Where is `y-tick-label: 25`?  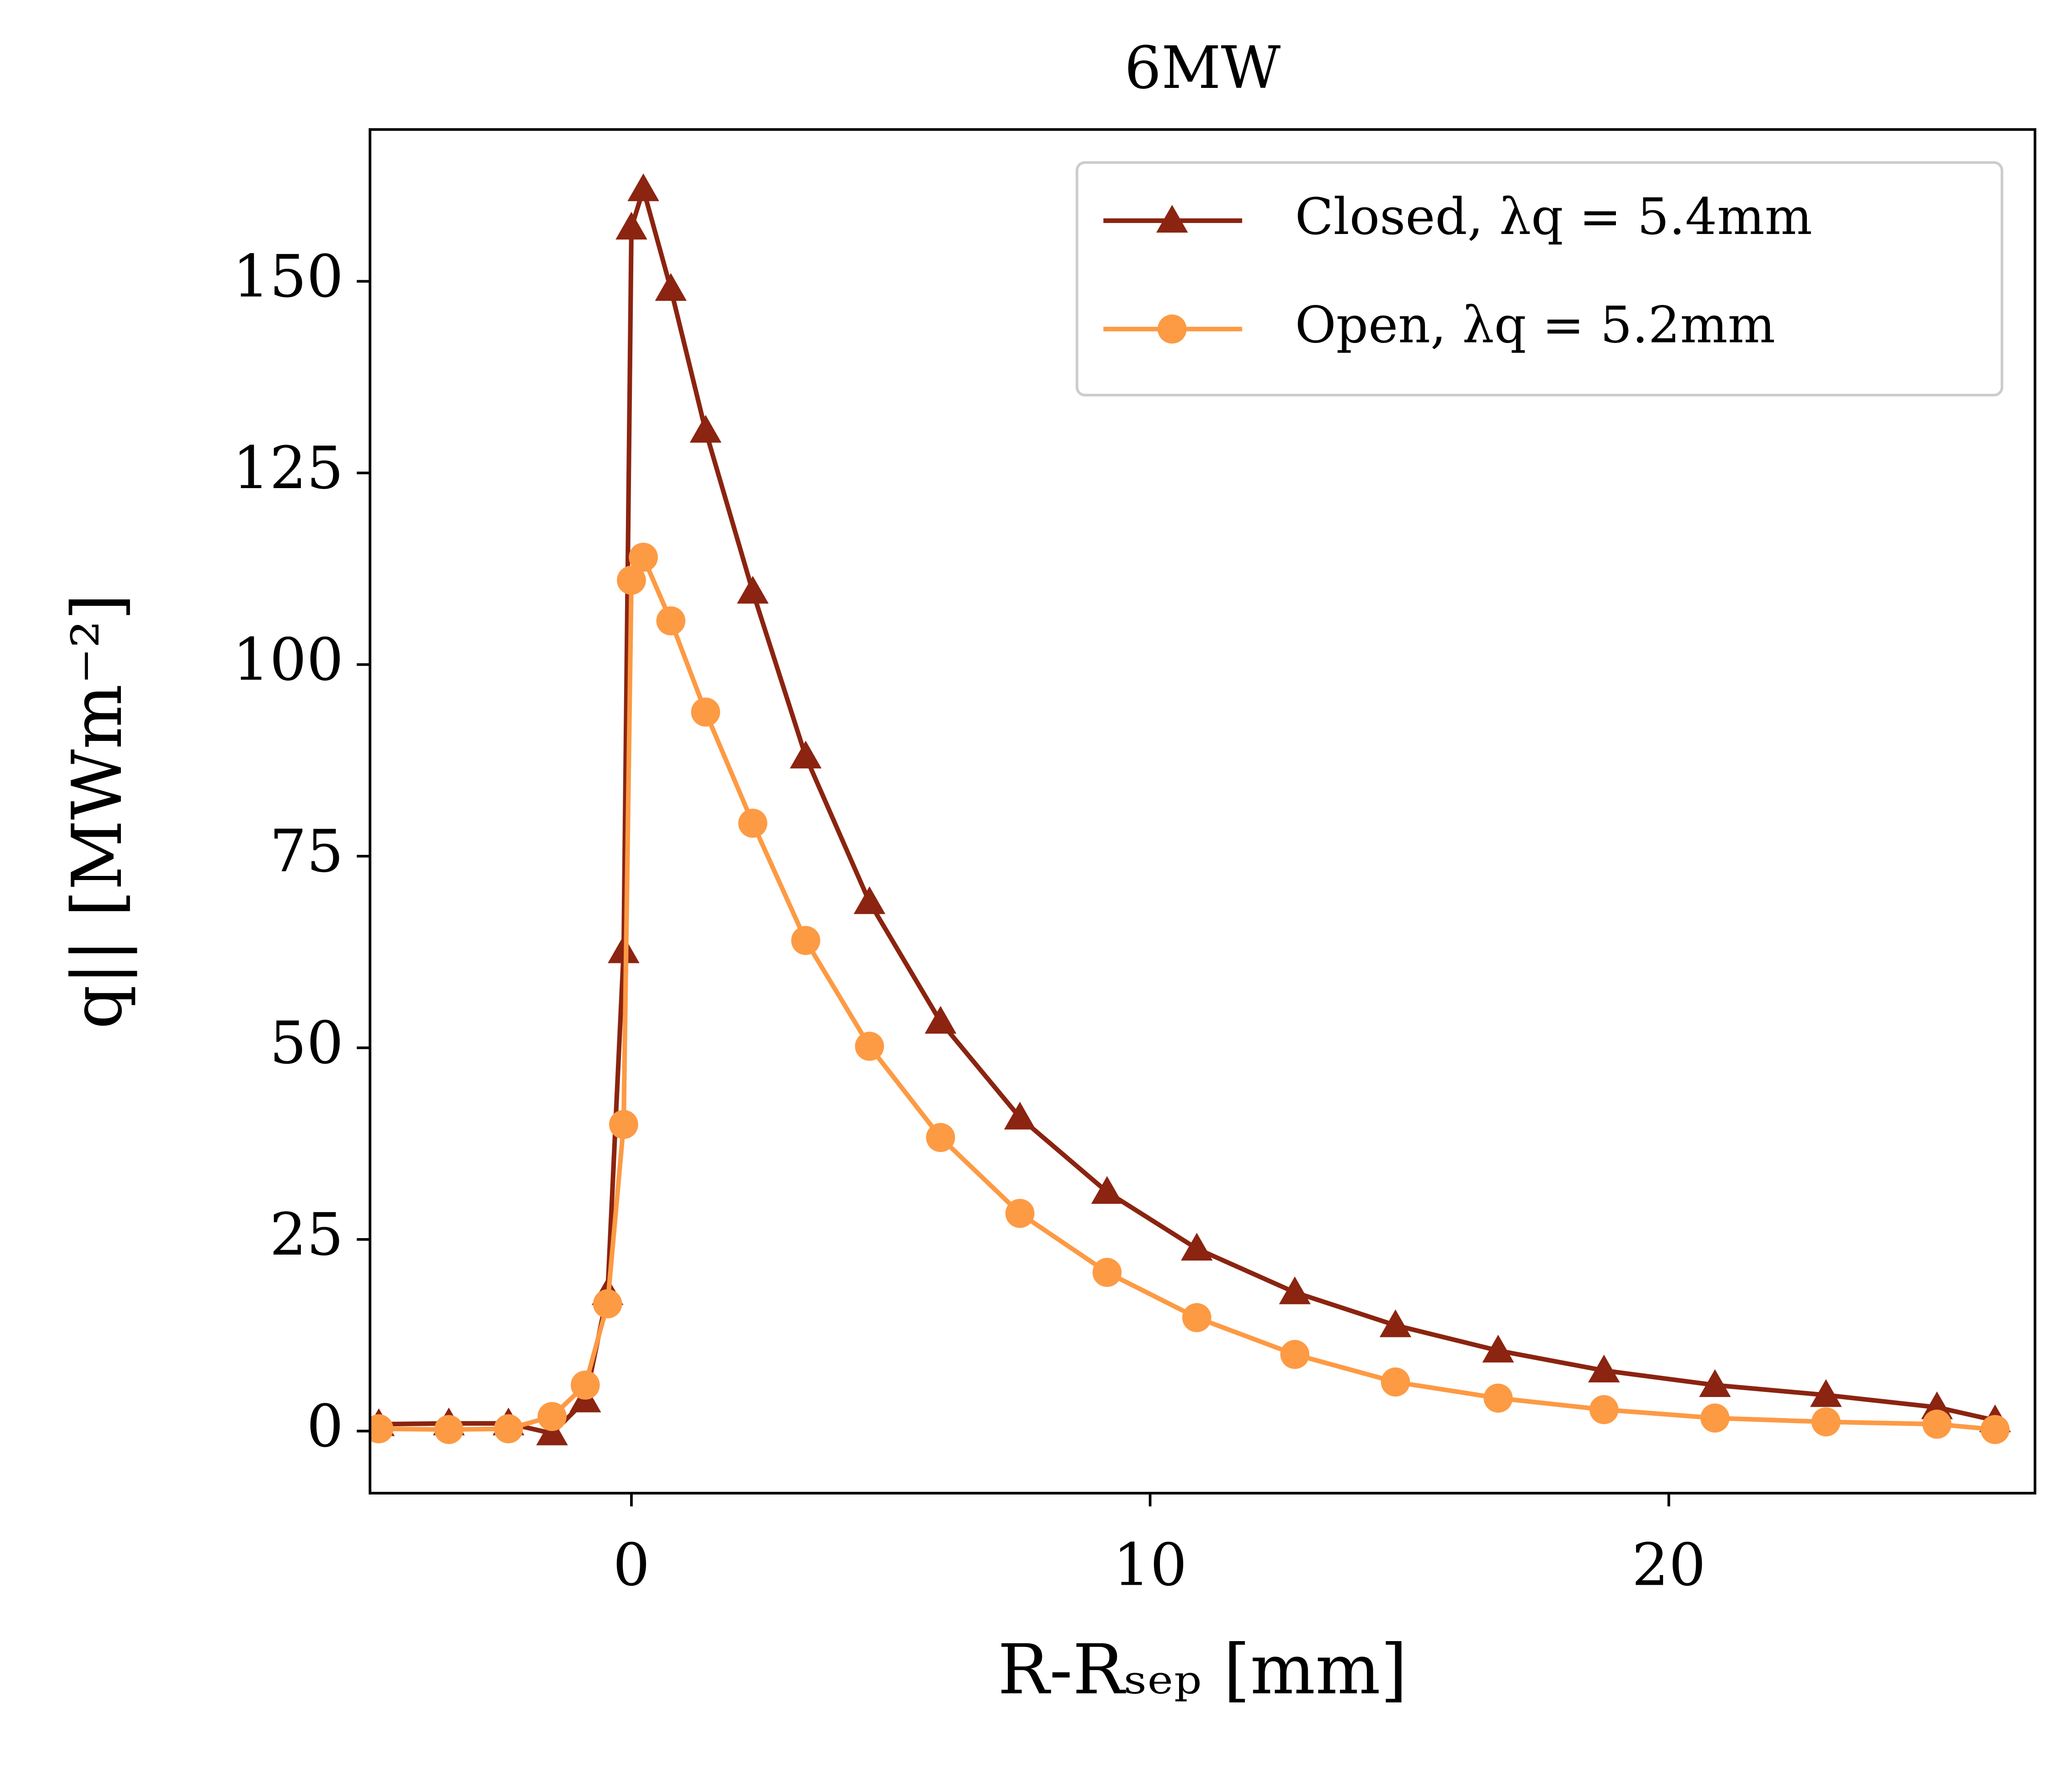 y-tick-label: 25 is located at coordinates (307, 1234).